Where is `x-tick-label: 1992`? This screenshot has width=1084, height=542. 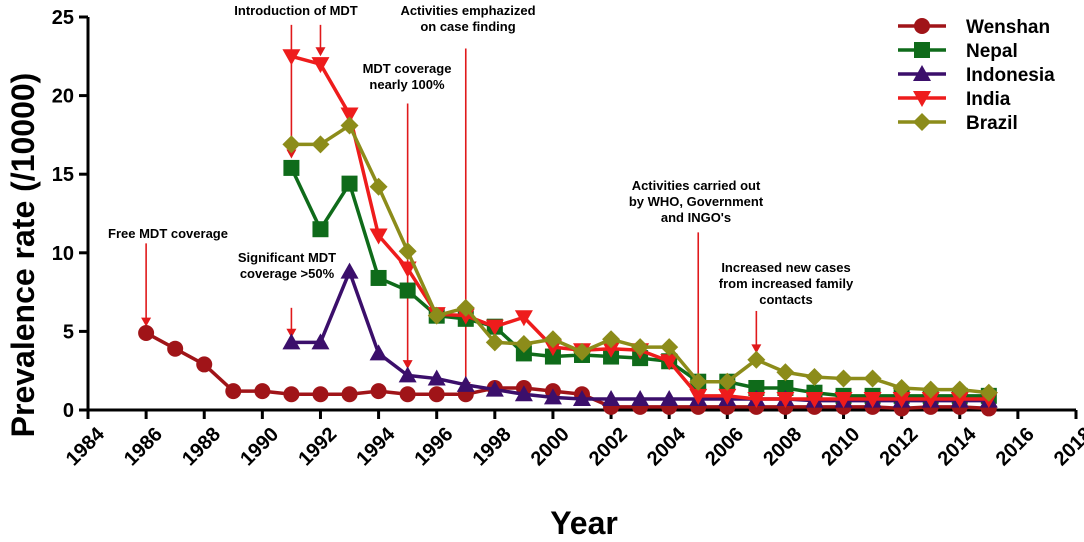 x-tick-label: 1992 is located at coordinates (317, 446).